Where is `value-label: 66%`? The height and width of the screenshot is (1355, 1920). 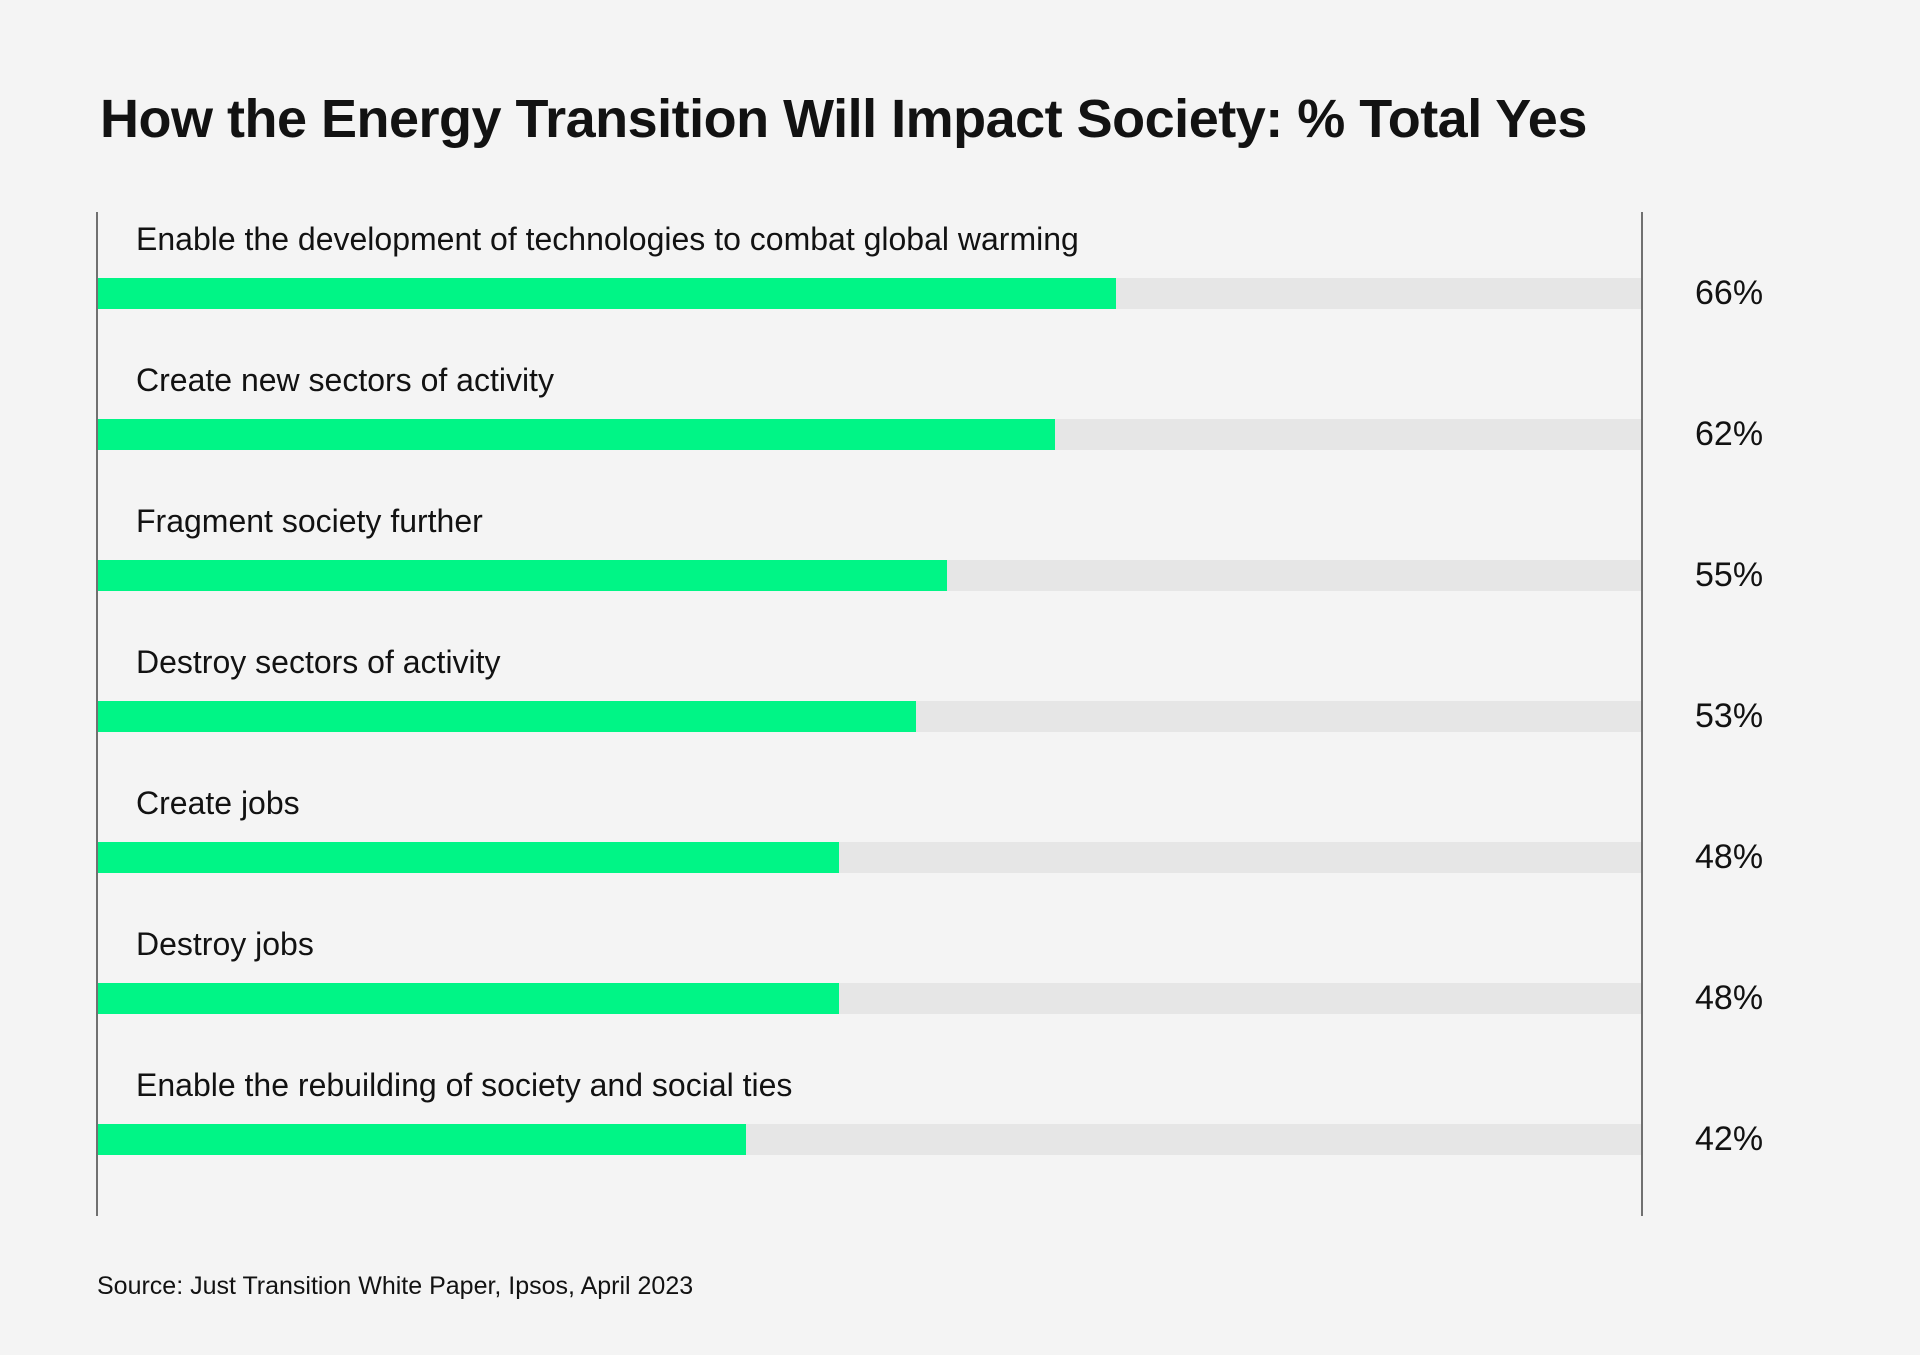
value-label: 66% is located at coordinates (1729, 293).